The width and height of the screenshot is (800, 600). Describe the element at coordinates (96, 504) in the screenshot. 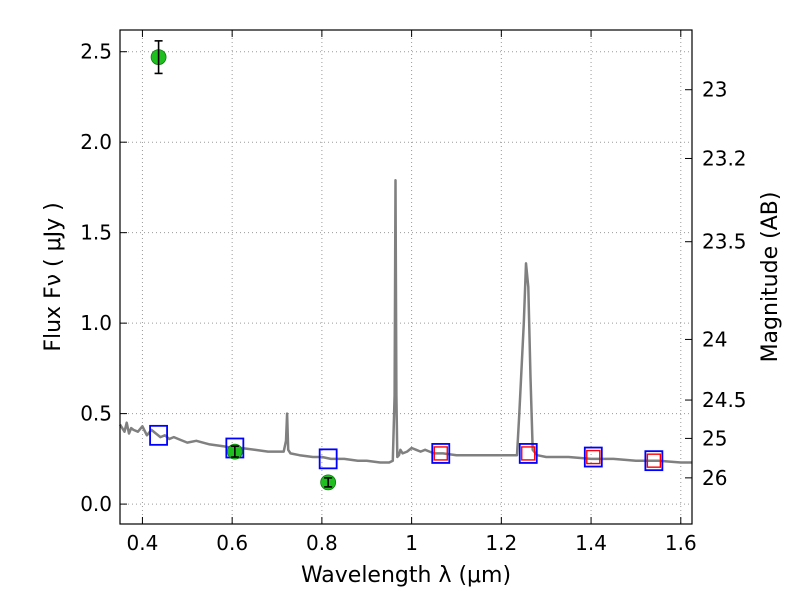

I see `y-tick-label: 0.0` at that location.